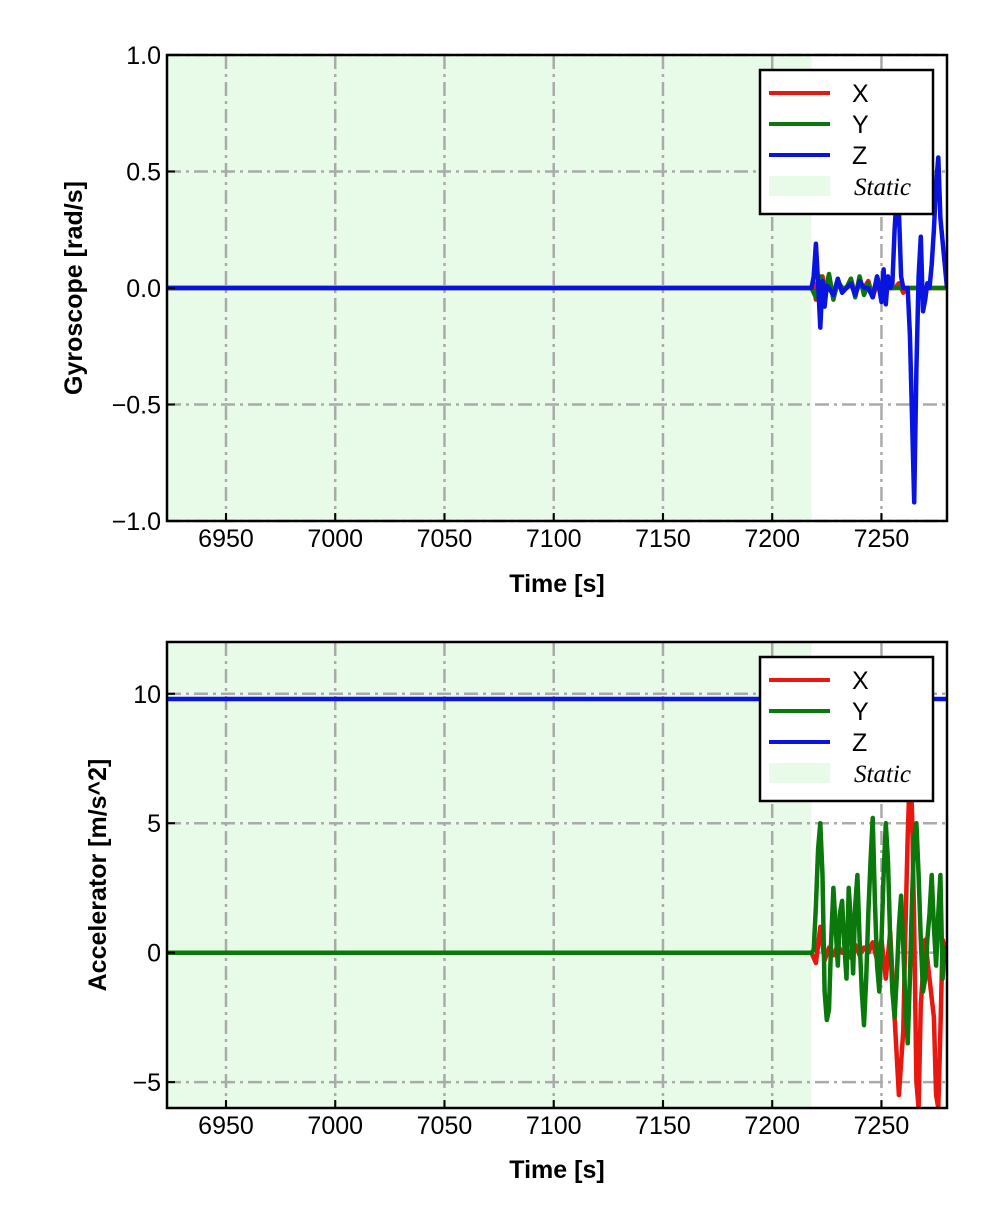 The height and width of the screenshot is (1228, 992). I want to click on y-tick-label: 0.5, so click(143, 173).